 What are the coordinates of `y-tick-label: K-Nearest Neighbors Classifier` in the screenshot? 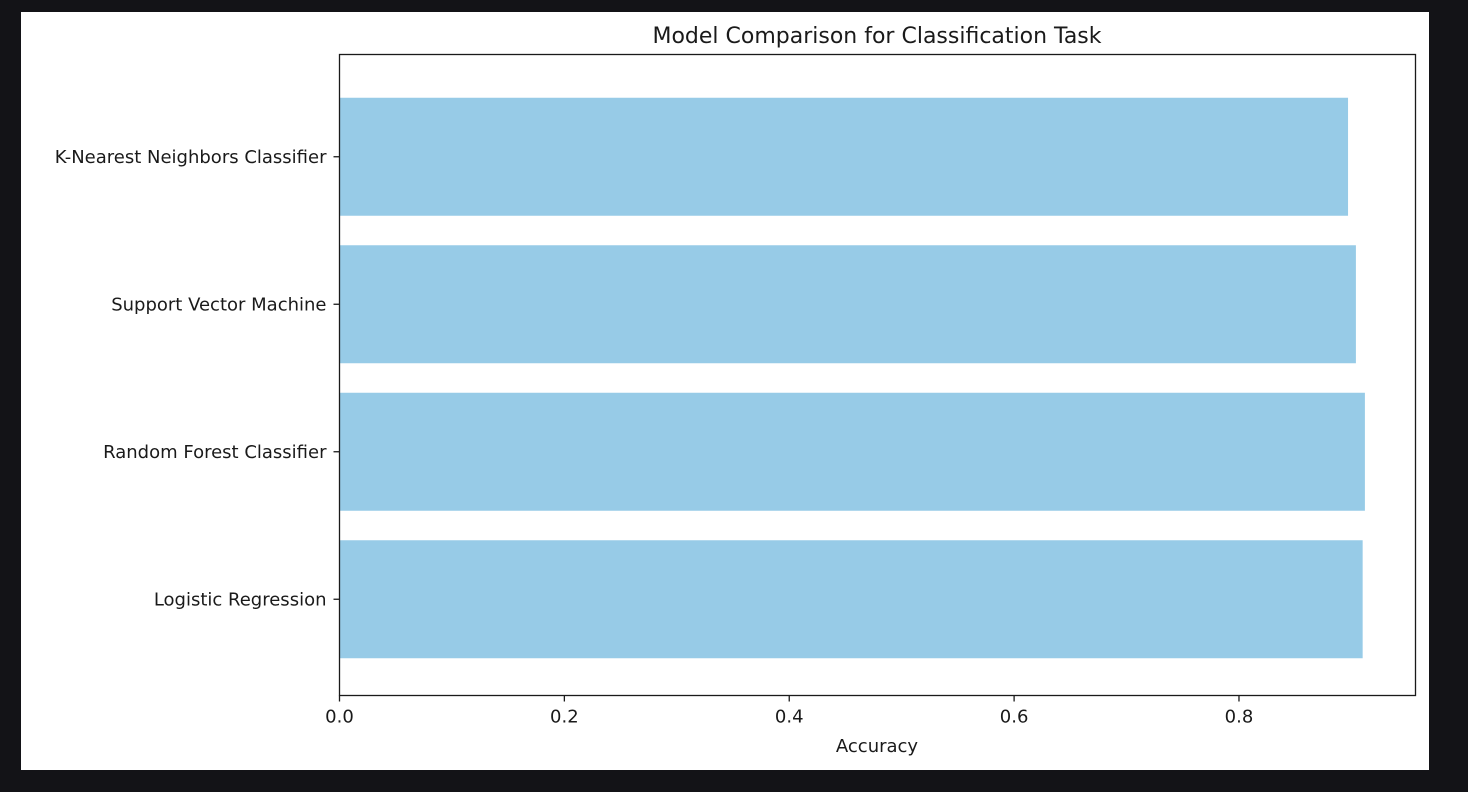 It's located at (191, 157).